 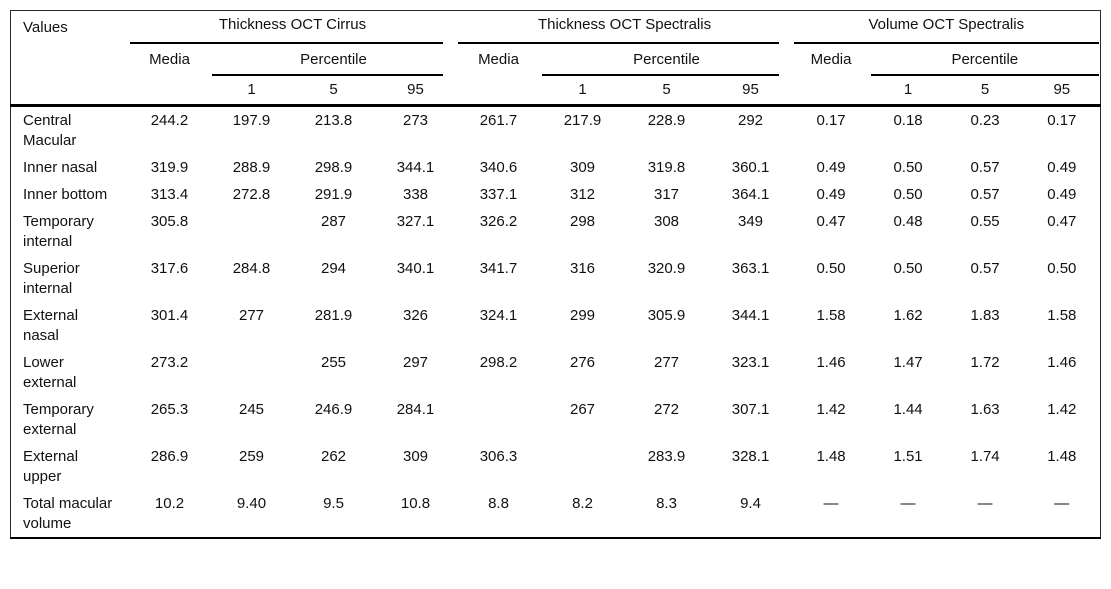 I want to click on media-header-volume: Media, so click(x=831, y=59).